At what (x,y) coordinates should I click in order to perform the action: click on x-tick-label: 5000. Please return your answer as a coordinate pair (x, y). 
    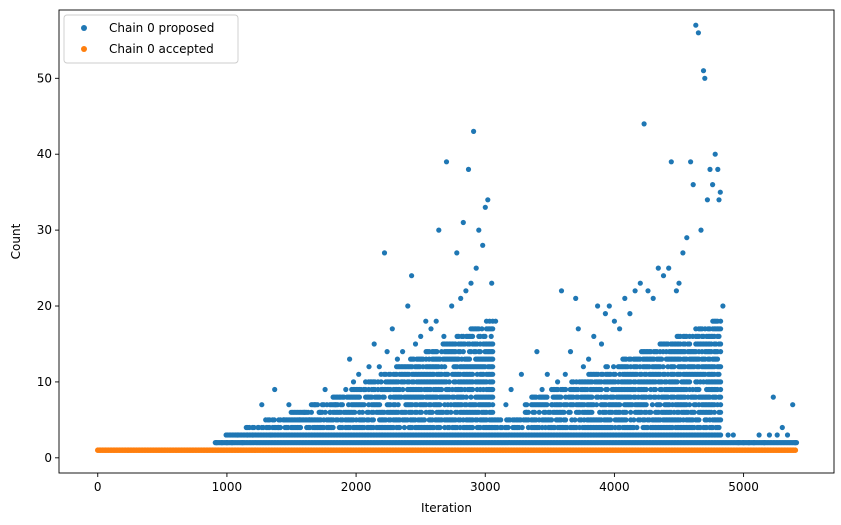
    Looking at the image, I should click on (743, 487).